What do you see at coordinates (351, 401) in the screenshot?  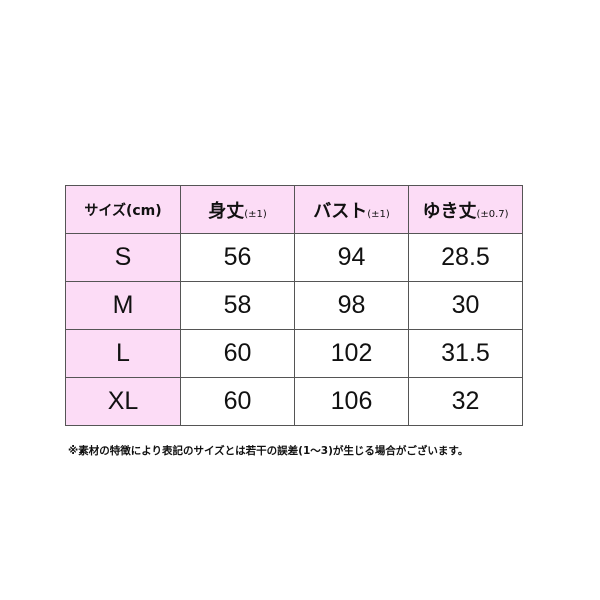 I see `value-cell: 106` at bounding box center [351, 401].